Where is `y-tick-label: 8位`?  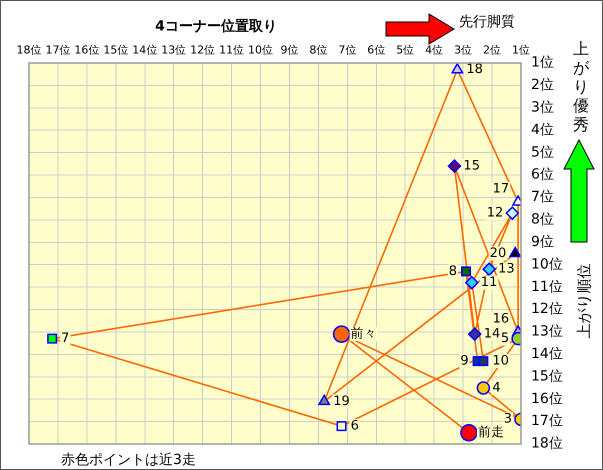
y-tick-label: 8位 is located at coordinates (542, 220).